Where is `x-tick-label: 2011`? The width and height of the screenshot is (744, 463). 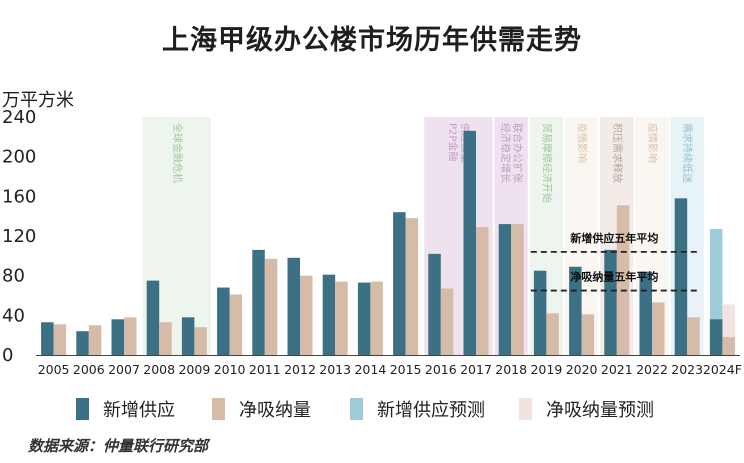
x-tick-label: 2011 is located at coordinates (265, 369).